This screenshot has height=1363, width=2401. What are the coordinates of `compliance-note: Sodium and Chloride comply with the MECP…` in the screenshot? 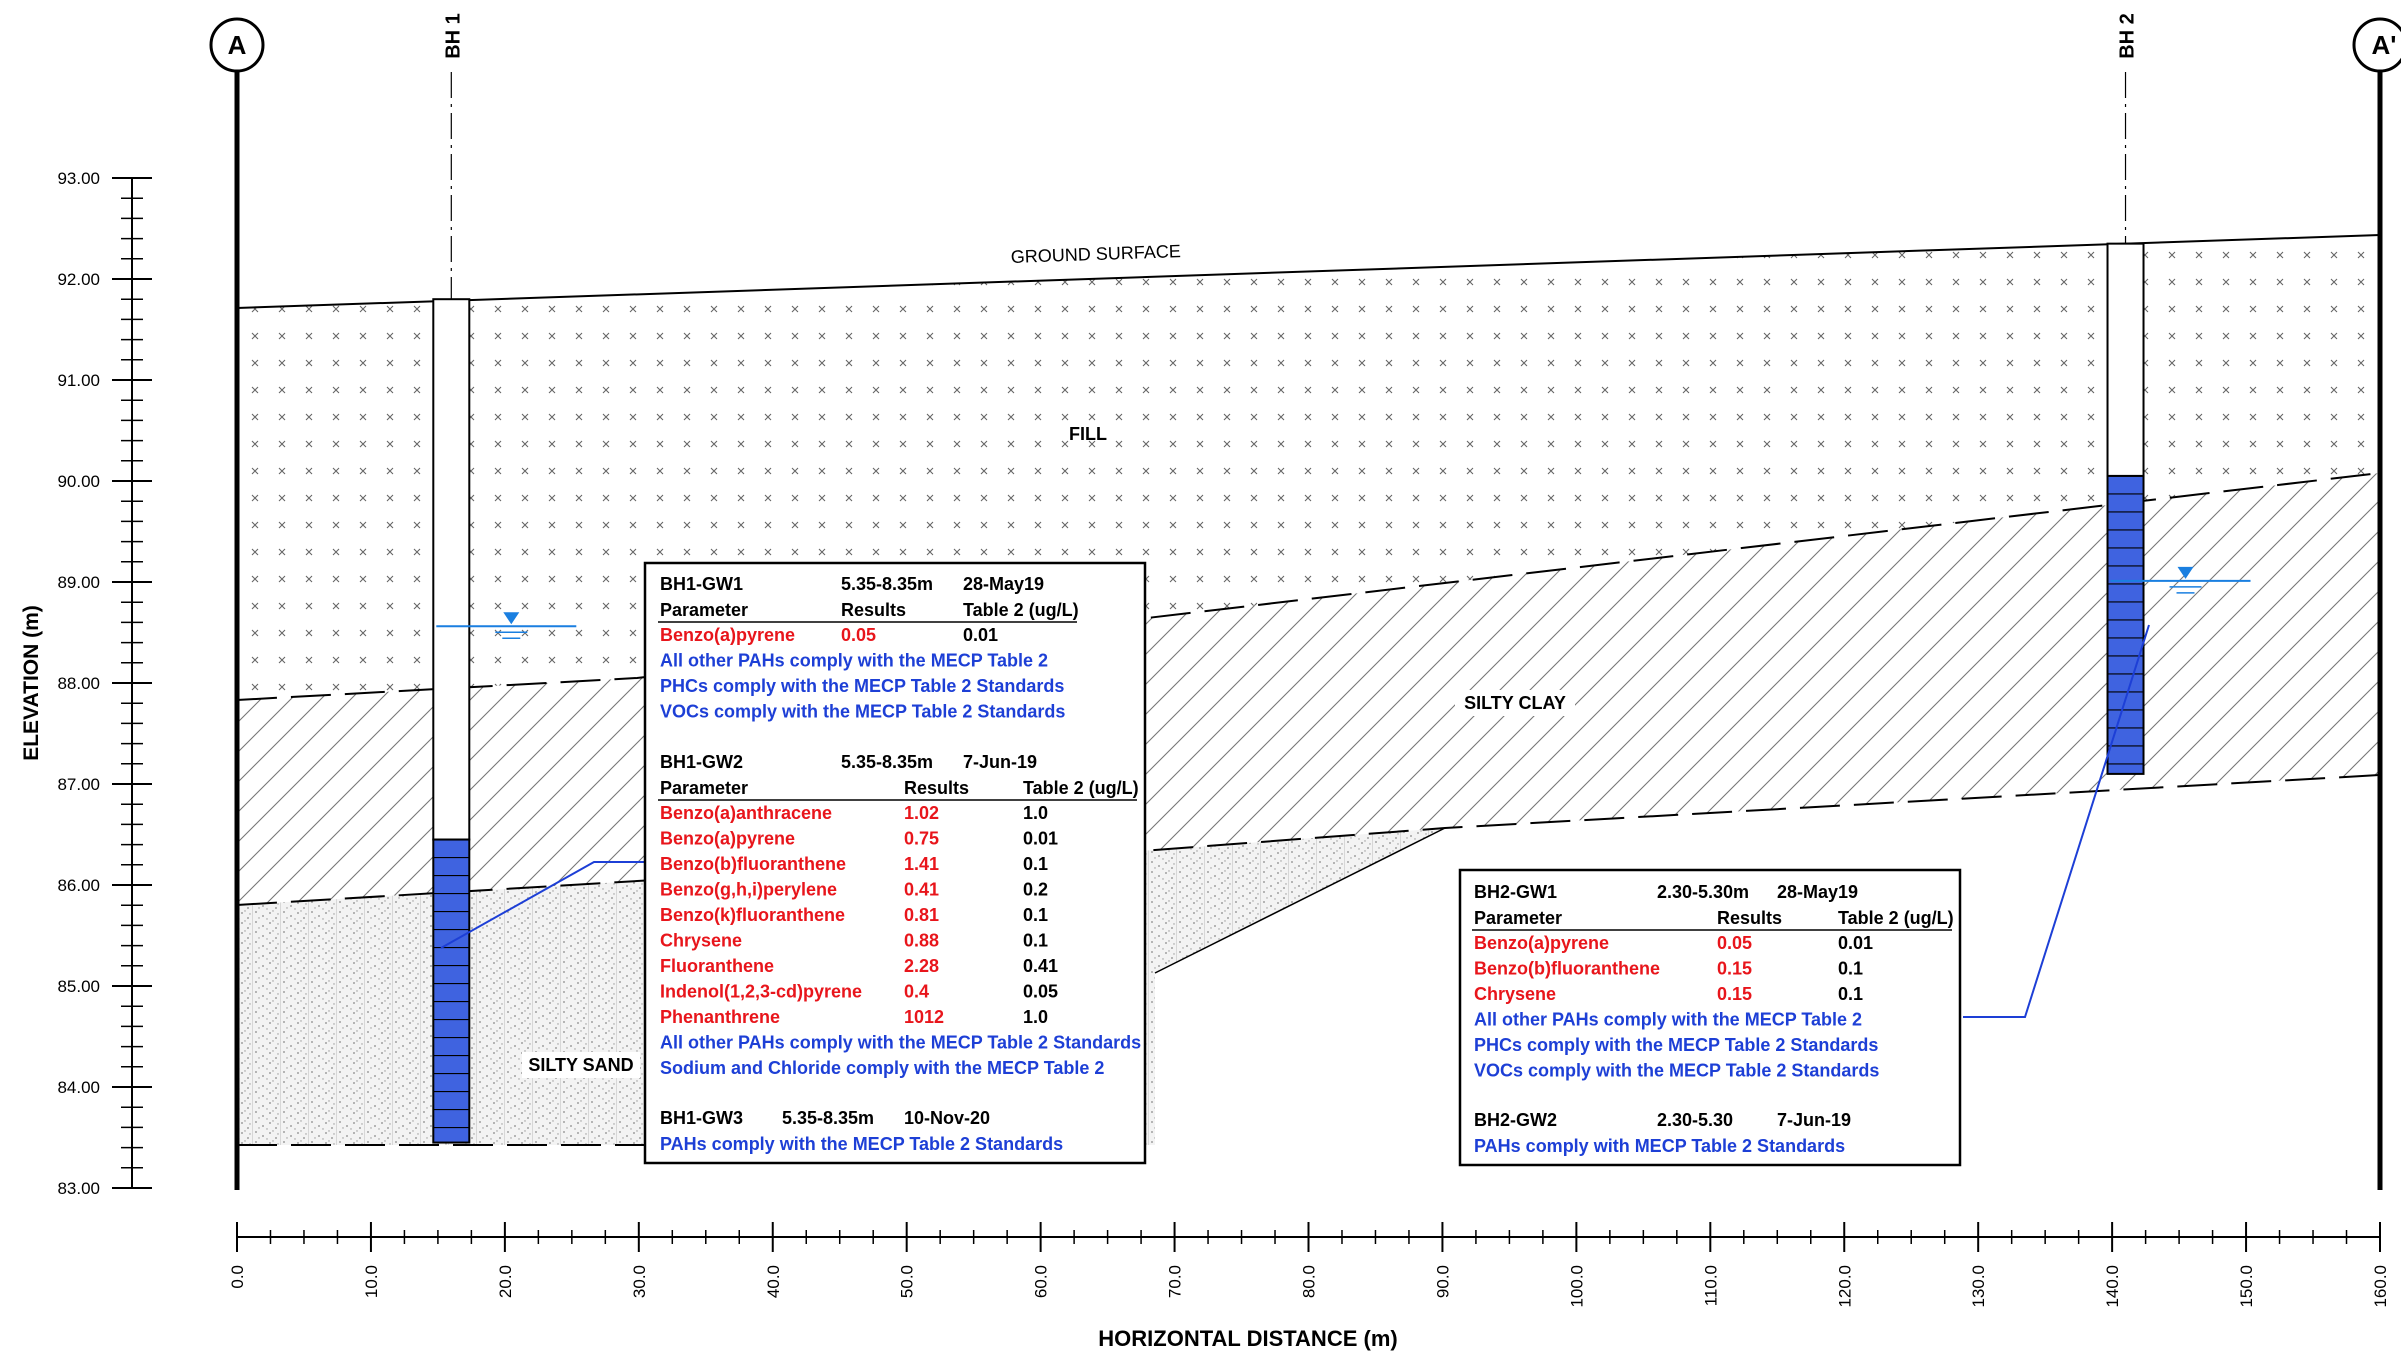 It's located at (882, 1068).